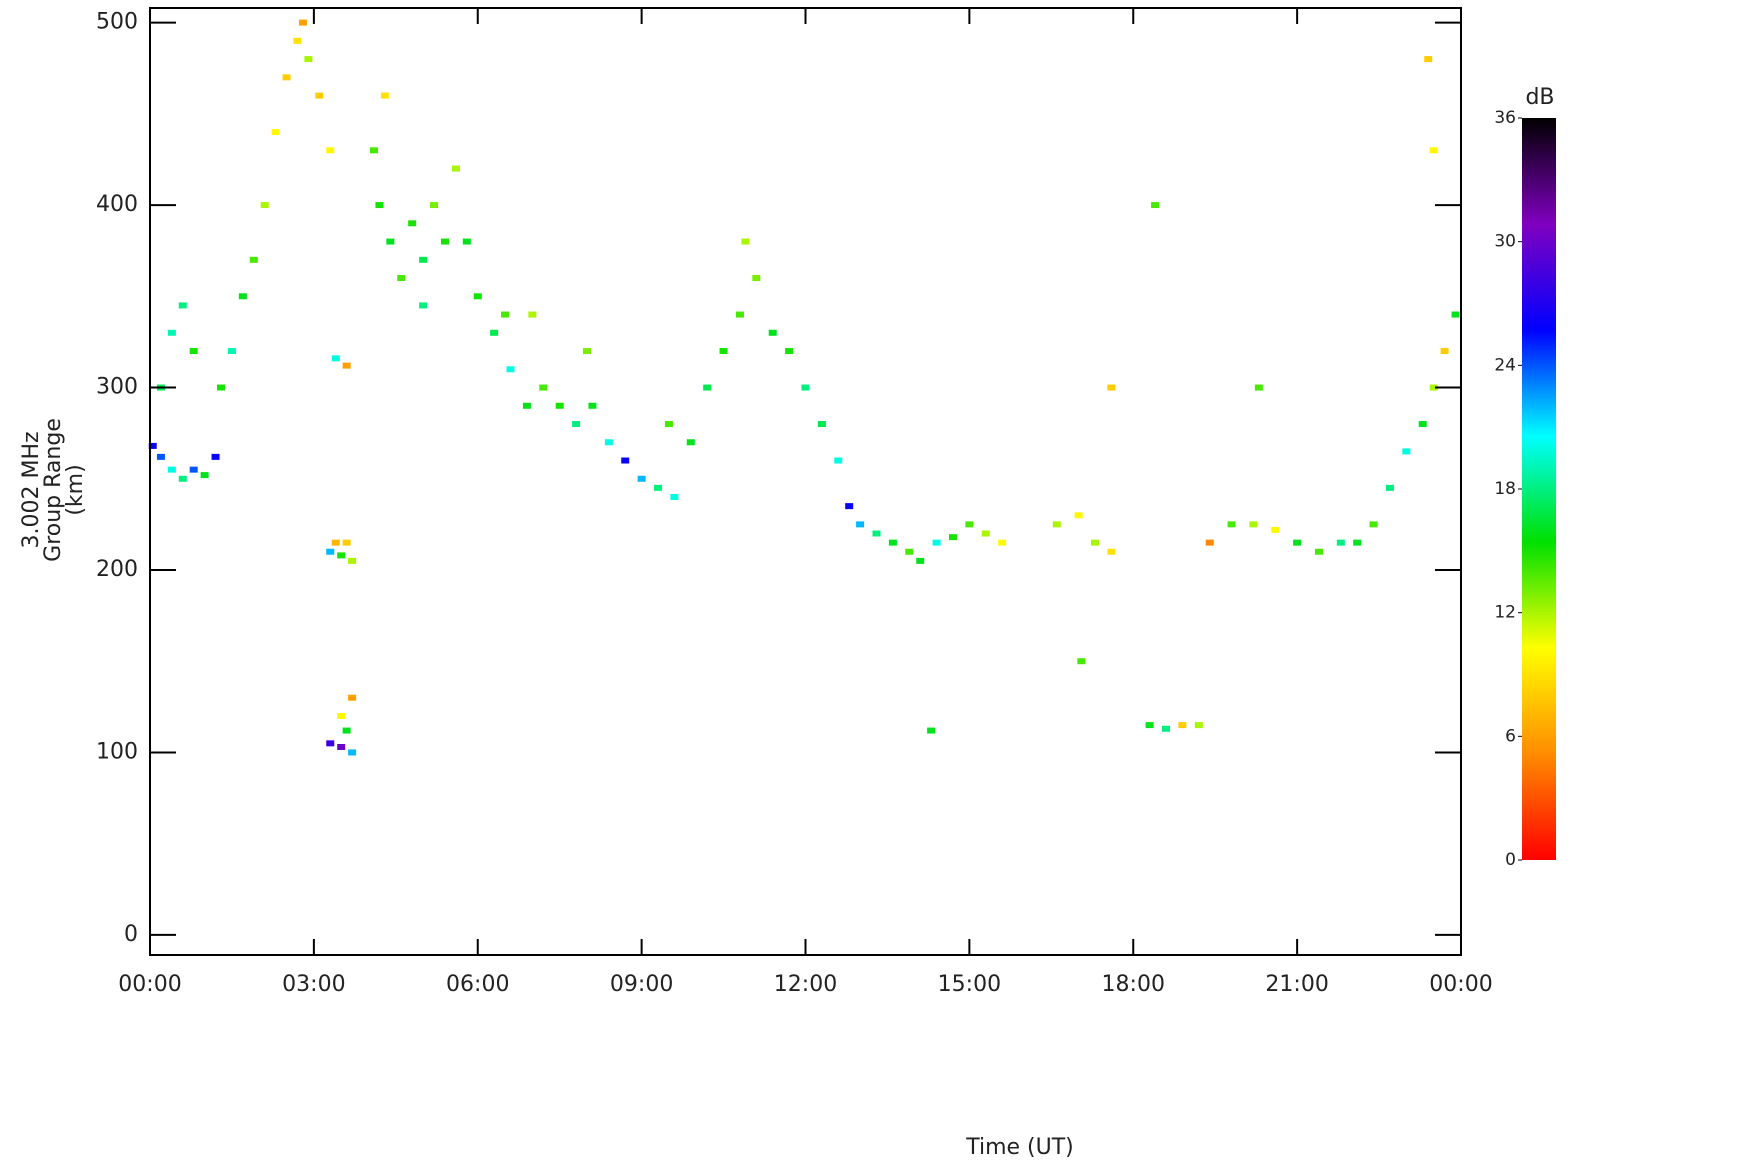  I want to click on x-axis-title: Time (UT), so click(1019, 1147).